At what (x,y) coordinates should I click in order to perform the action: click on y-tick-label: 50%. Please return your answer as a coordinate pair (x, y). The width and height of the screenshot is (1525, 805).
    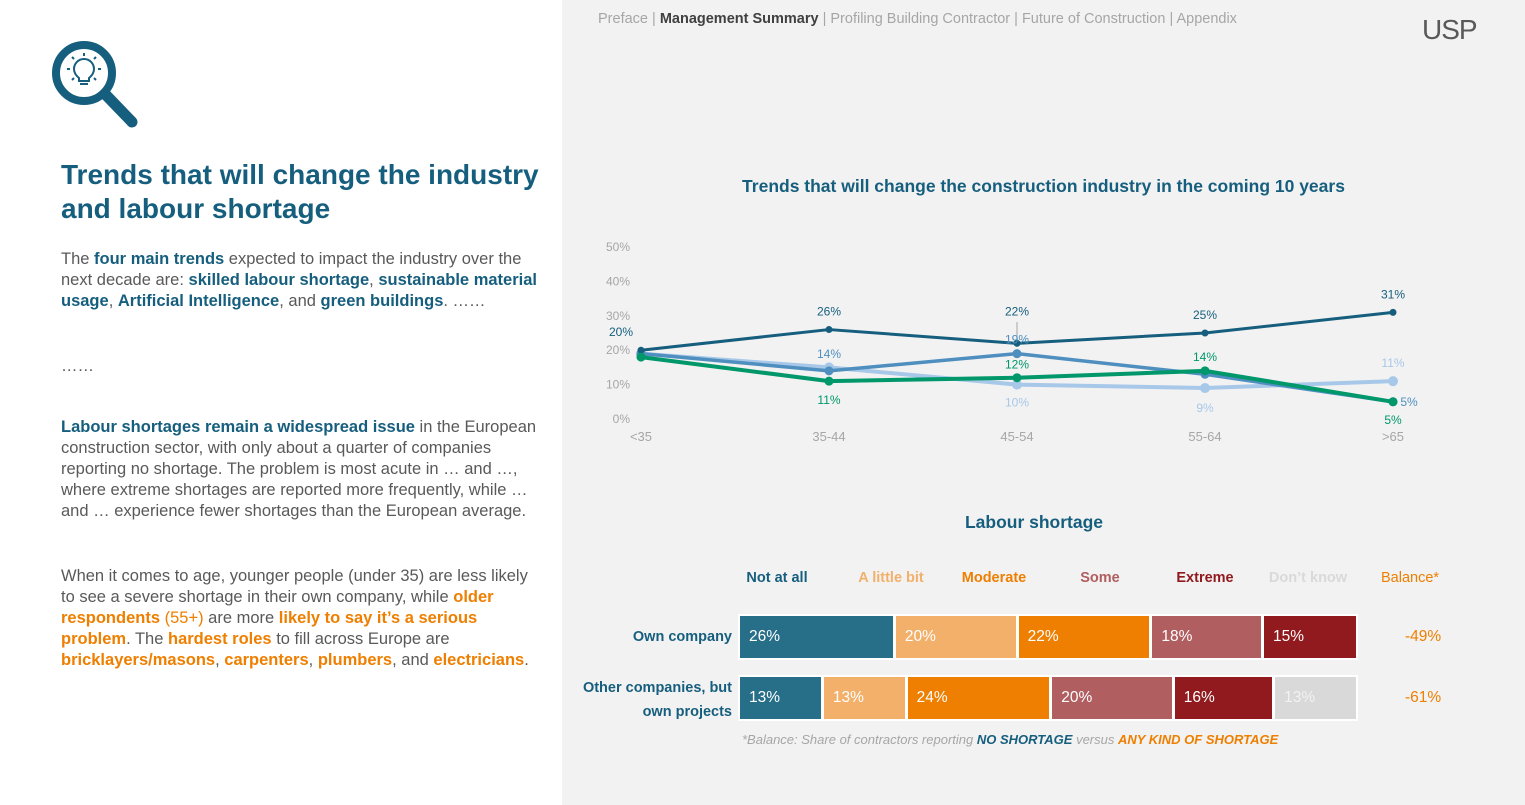
    Looking at the image, I should click on (618, 247).